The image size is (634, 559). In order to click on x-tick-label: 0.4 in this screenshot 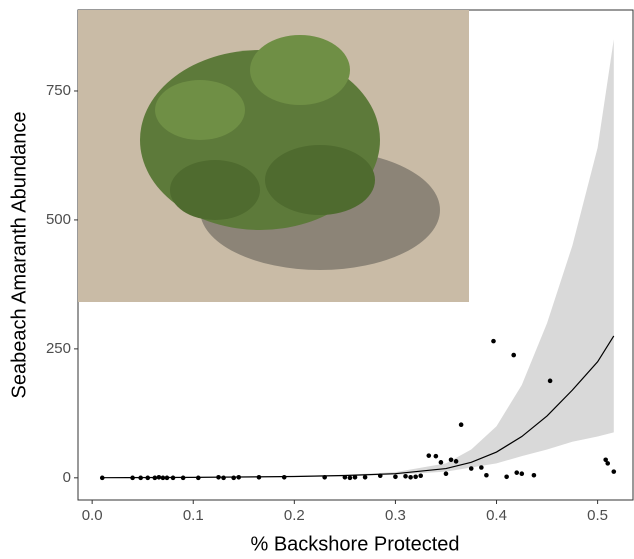, I will do `click(496, 515)`.